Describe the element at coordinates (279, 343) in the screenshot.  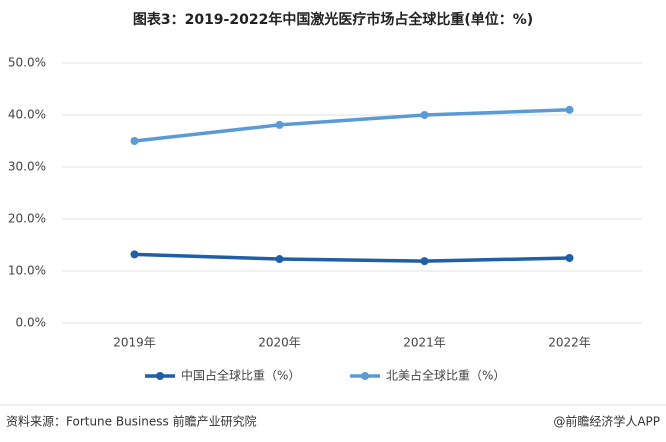
I see `x-tick-label: 2020年` at that location.